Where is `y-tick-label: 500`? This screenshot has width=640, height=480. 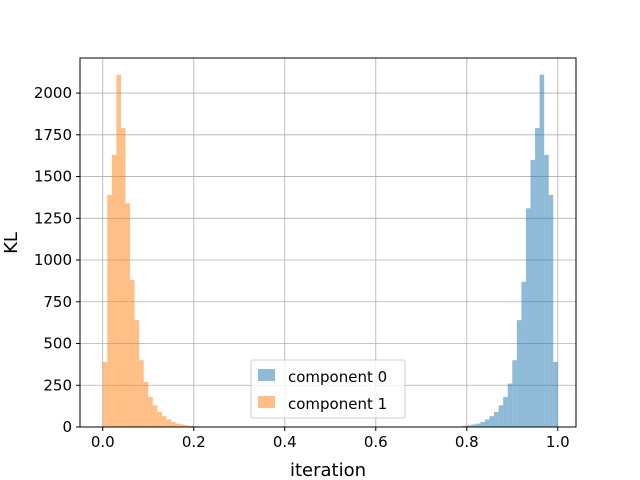
y-tick-label: 500 is located at coordinates (57, 344).